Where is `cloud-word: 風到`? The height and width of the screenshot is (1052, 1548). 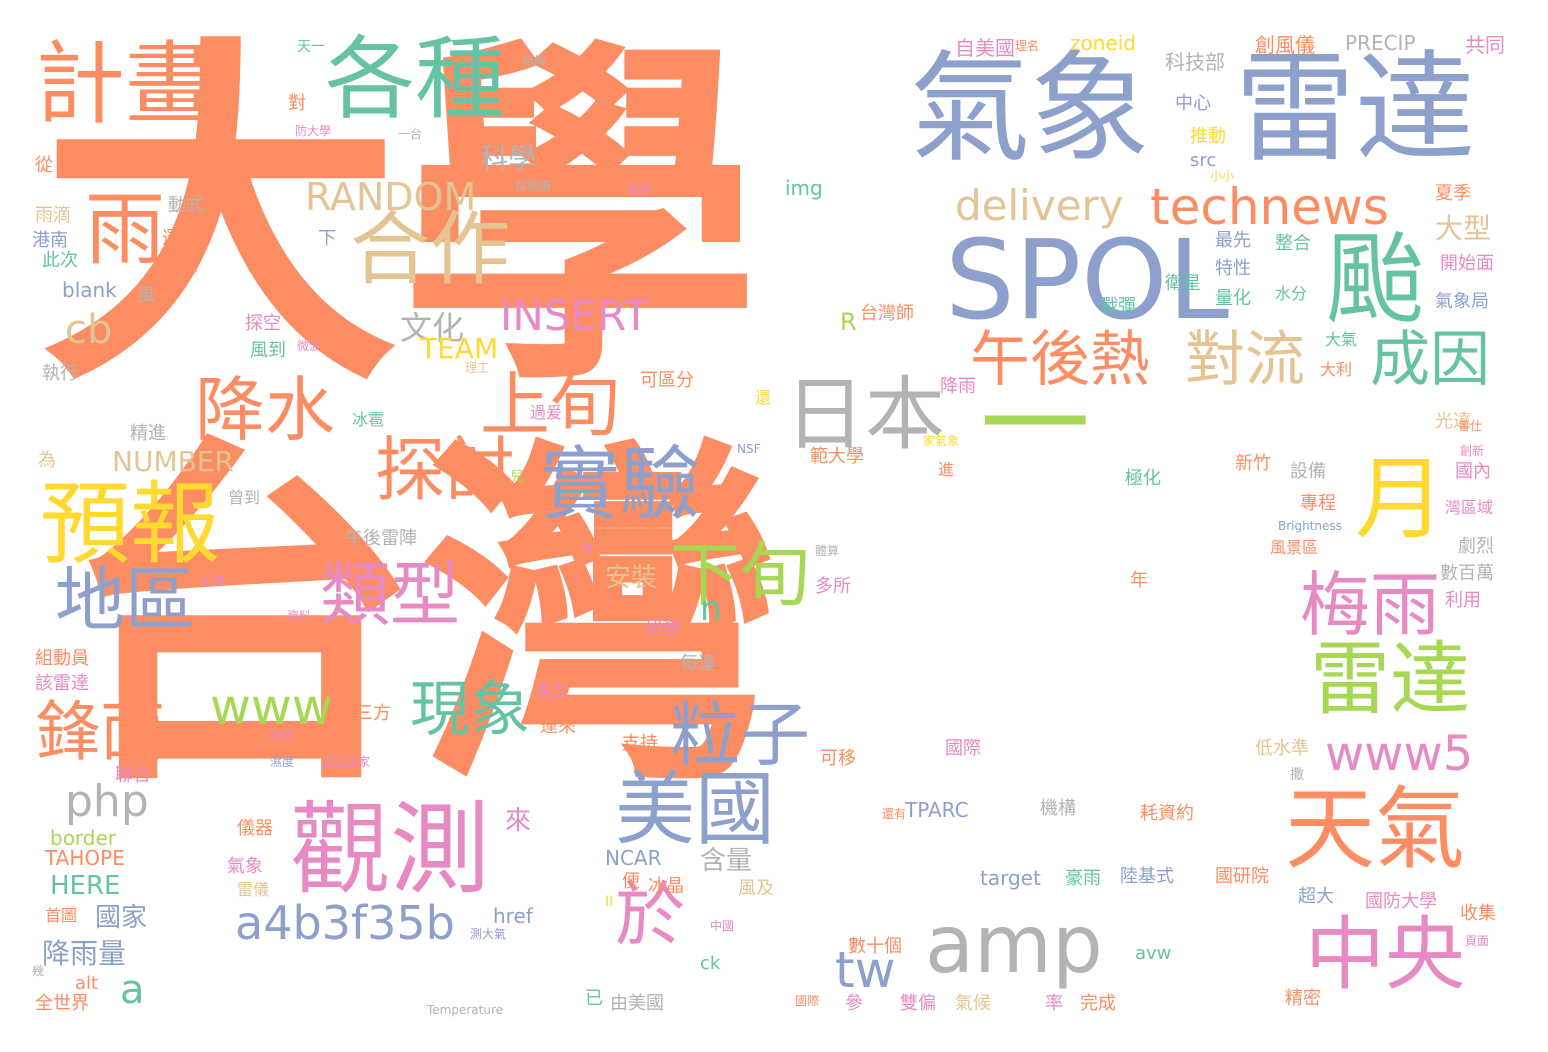 cloud-word: 風到 is located at coordinates (268, 350).